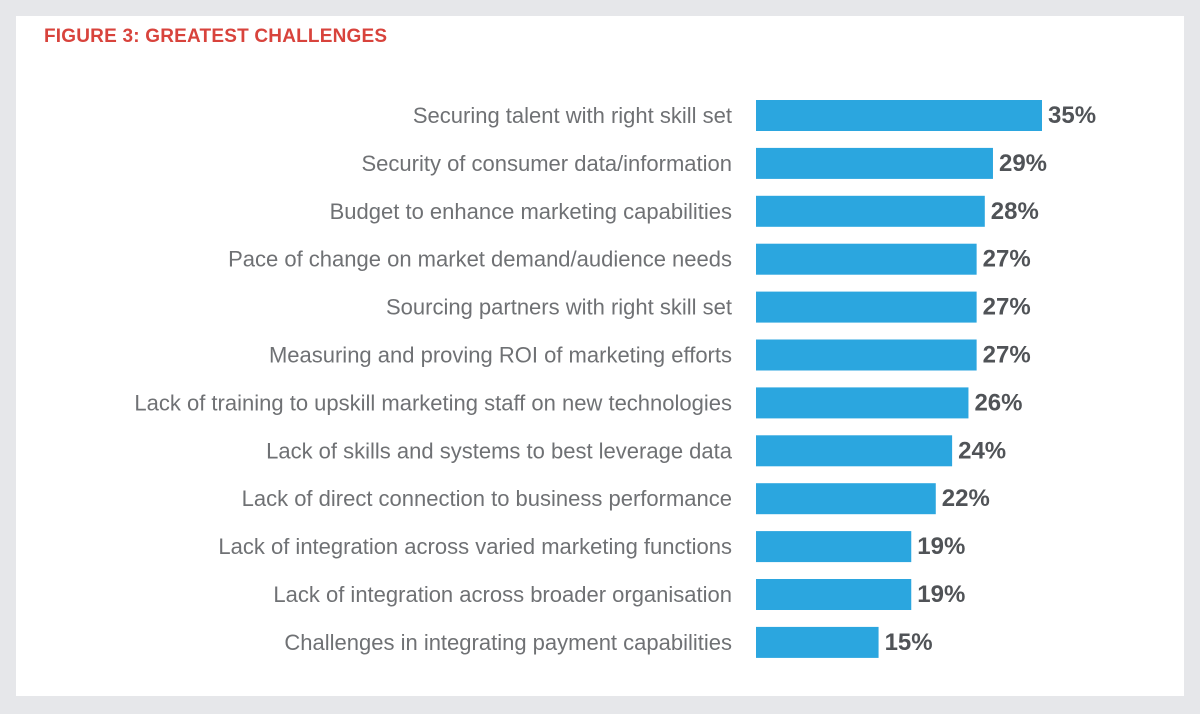 Image resolution: width=1200 pixels, height=714 pixels. I want to click on value-label: 24%, so click(982, 450).